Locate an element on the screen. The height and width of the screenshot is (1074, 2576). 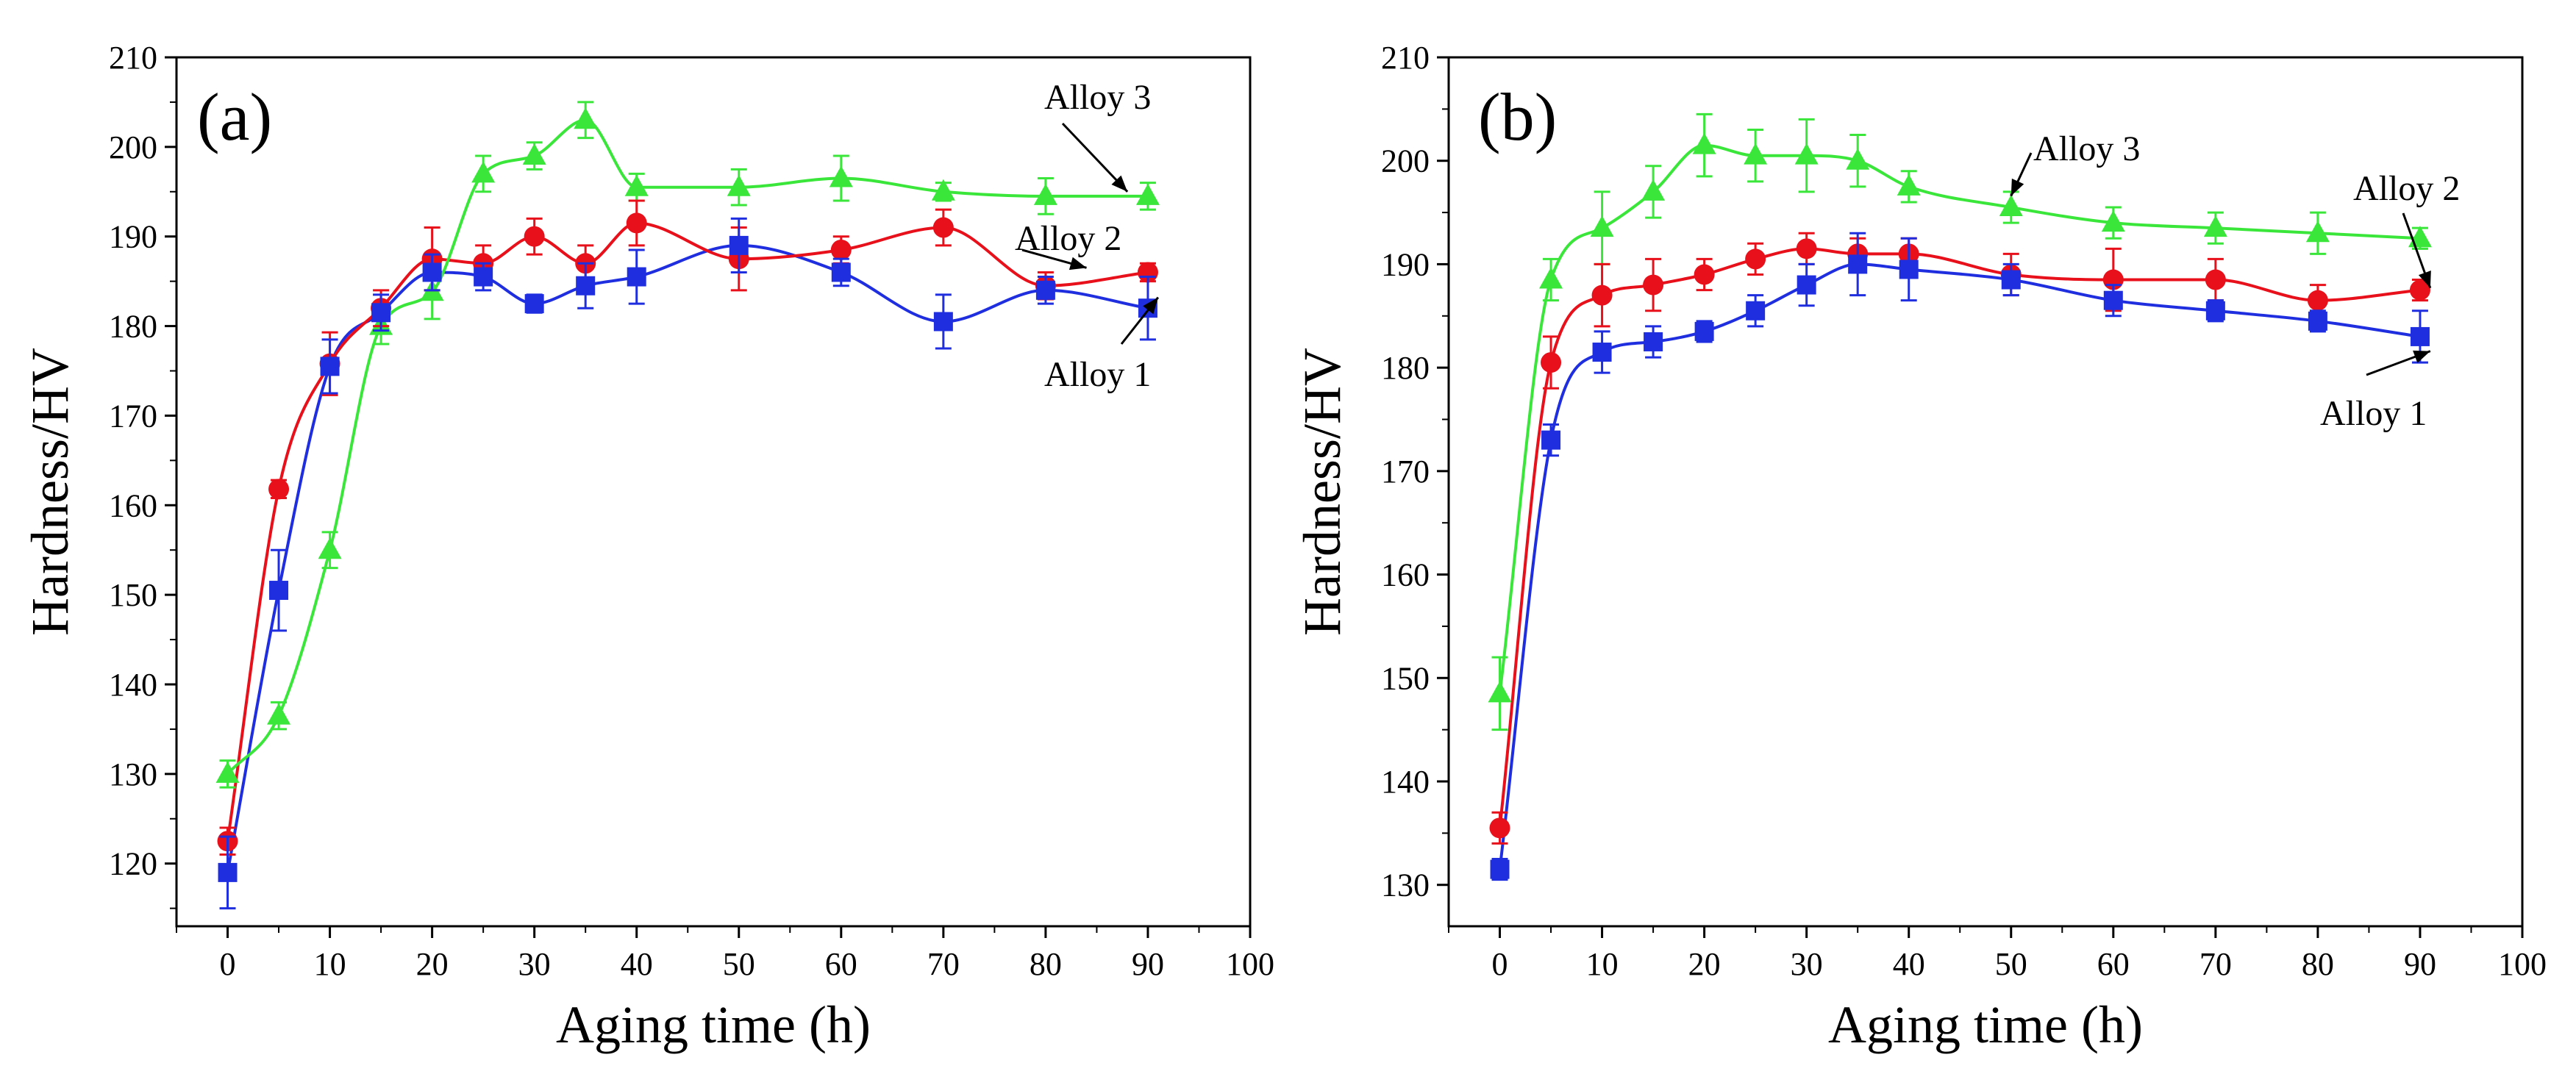
x-tick-label: 40 is located at coordinates (637, 964).